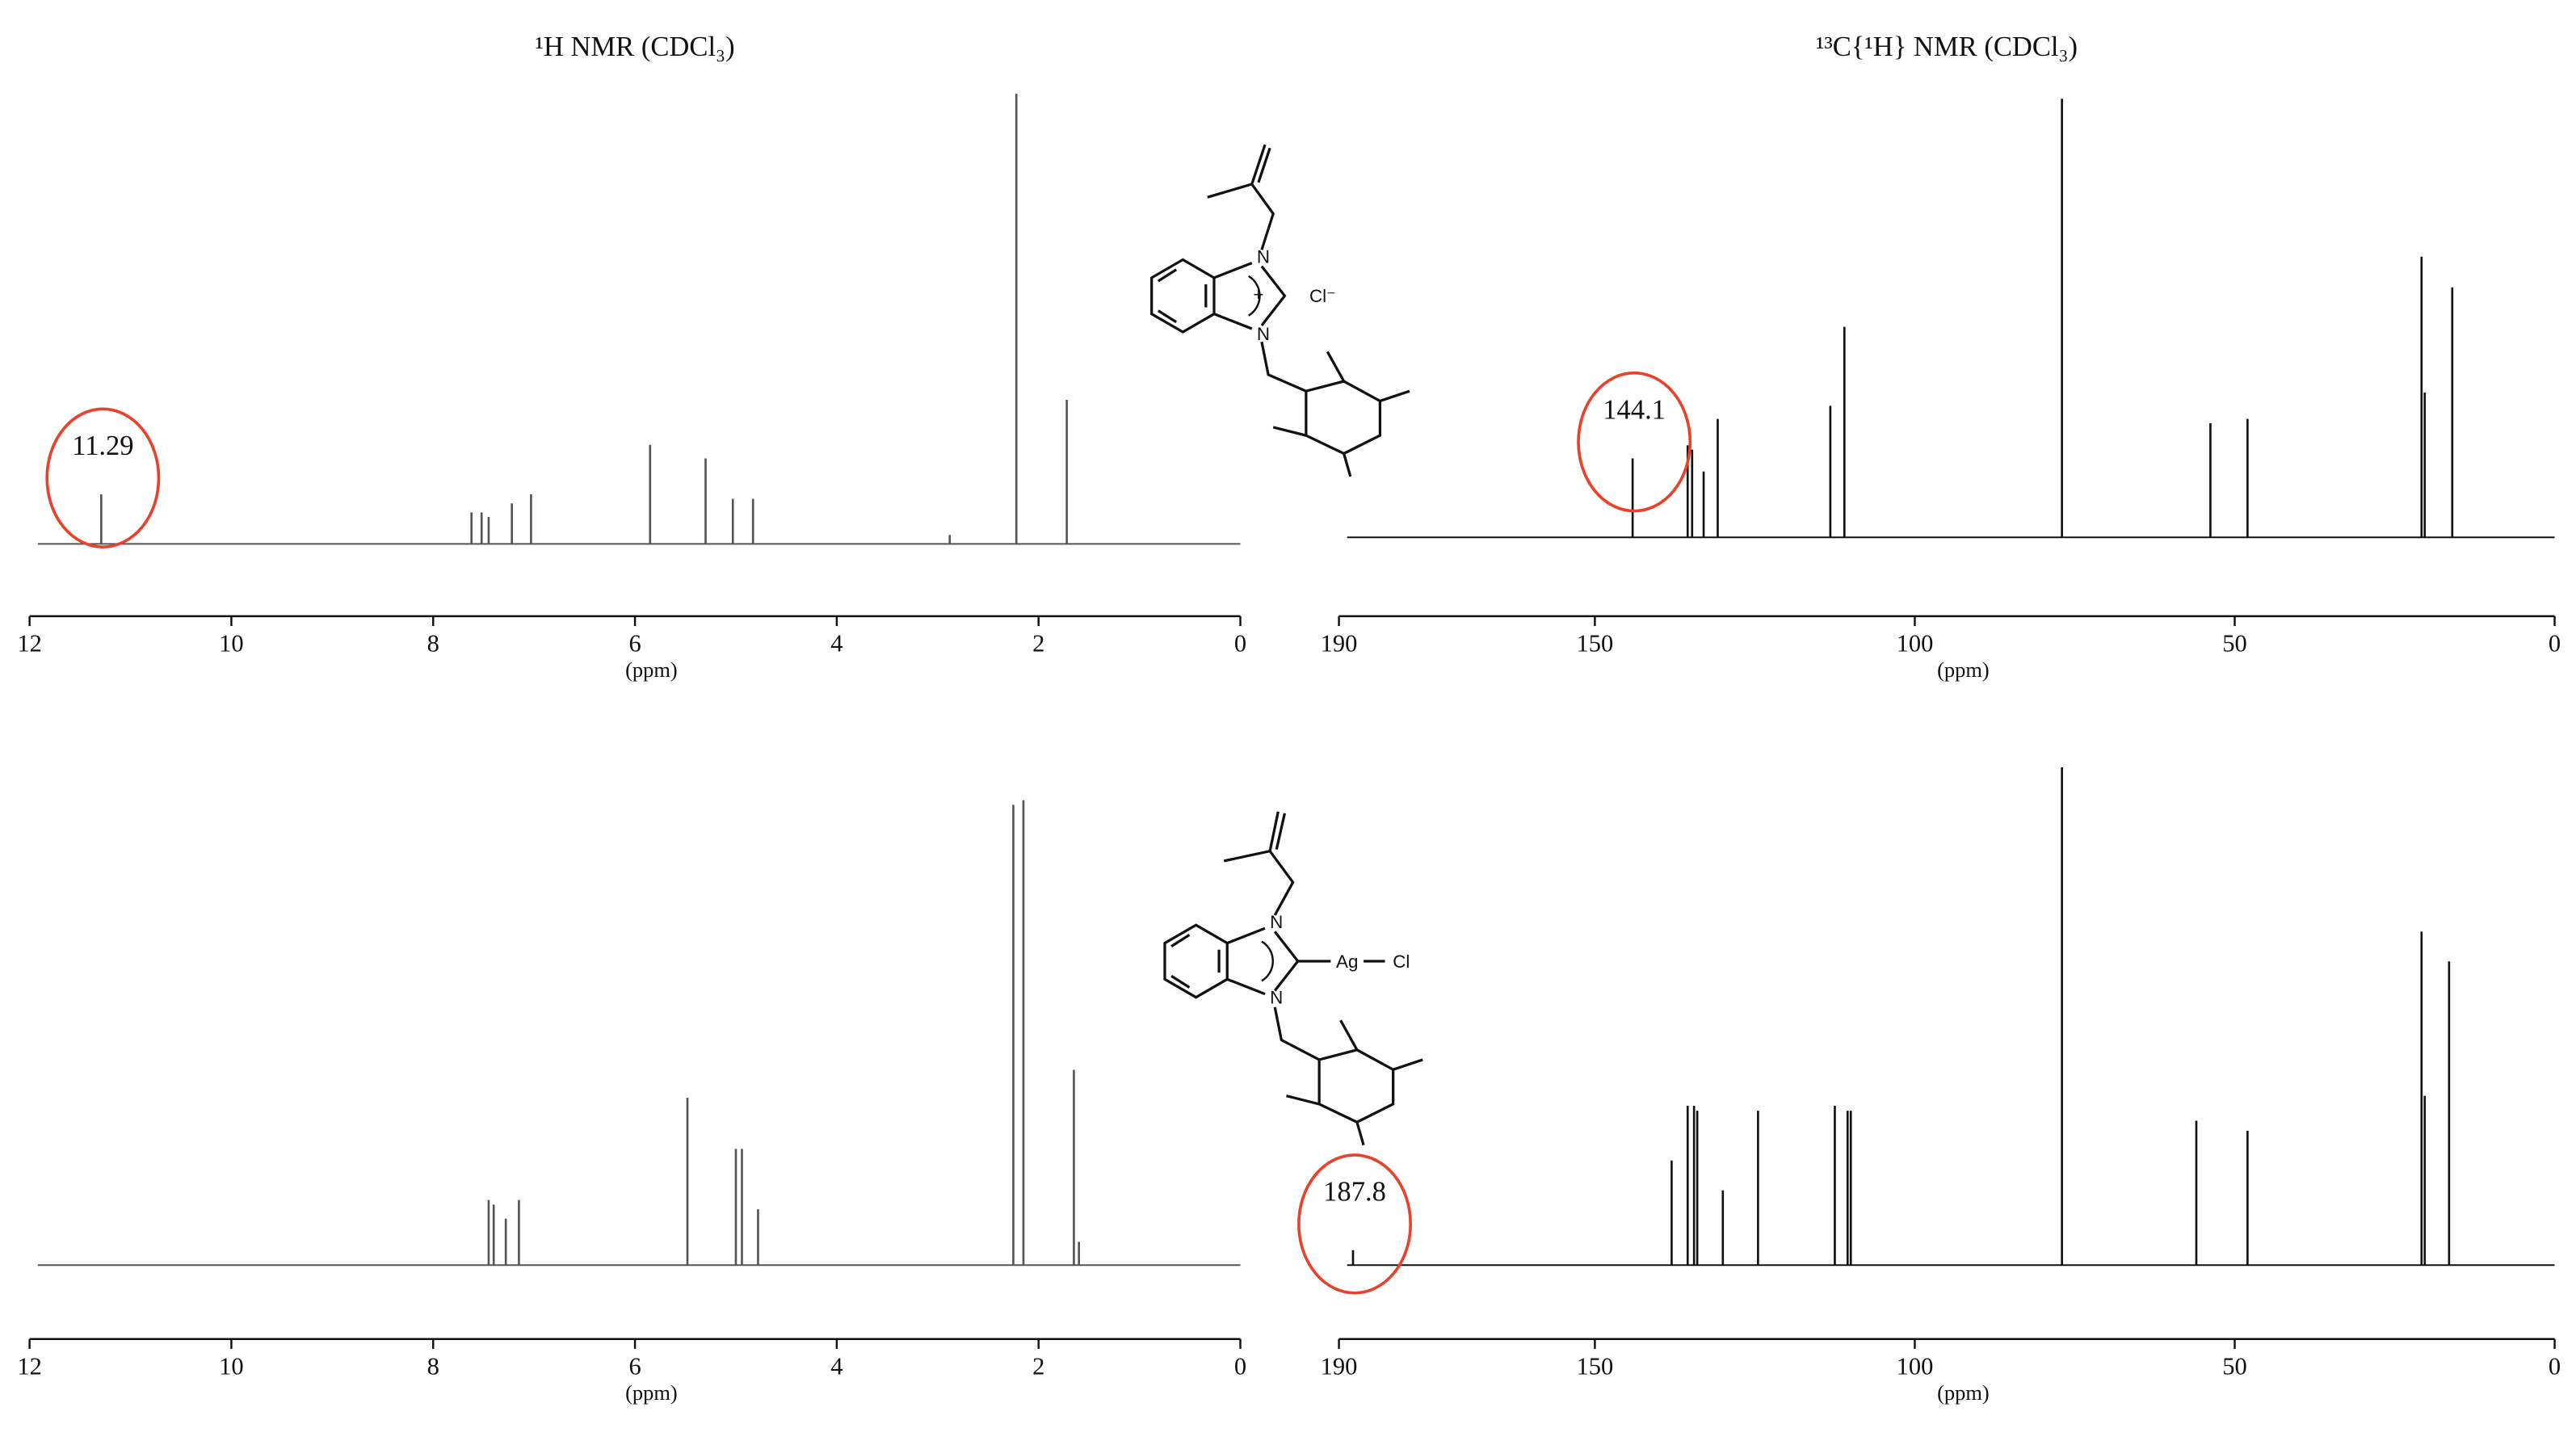  I want to click on annotation: 187.8, so click(1355, 1193).